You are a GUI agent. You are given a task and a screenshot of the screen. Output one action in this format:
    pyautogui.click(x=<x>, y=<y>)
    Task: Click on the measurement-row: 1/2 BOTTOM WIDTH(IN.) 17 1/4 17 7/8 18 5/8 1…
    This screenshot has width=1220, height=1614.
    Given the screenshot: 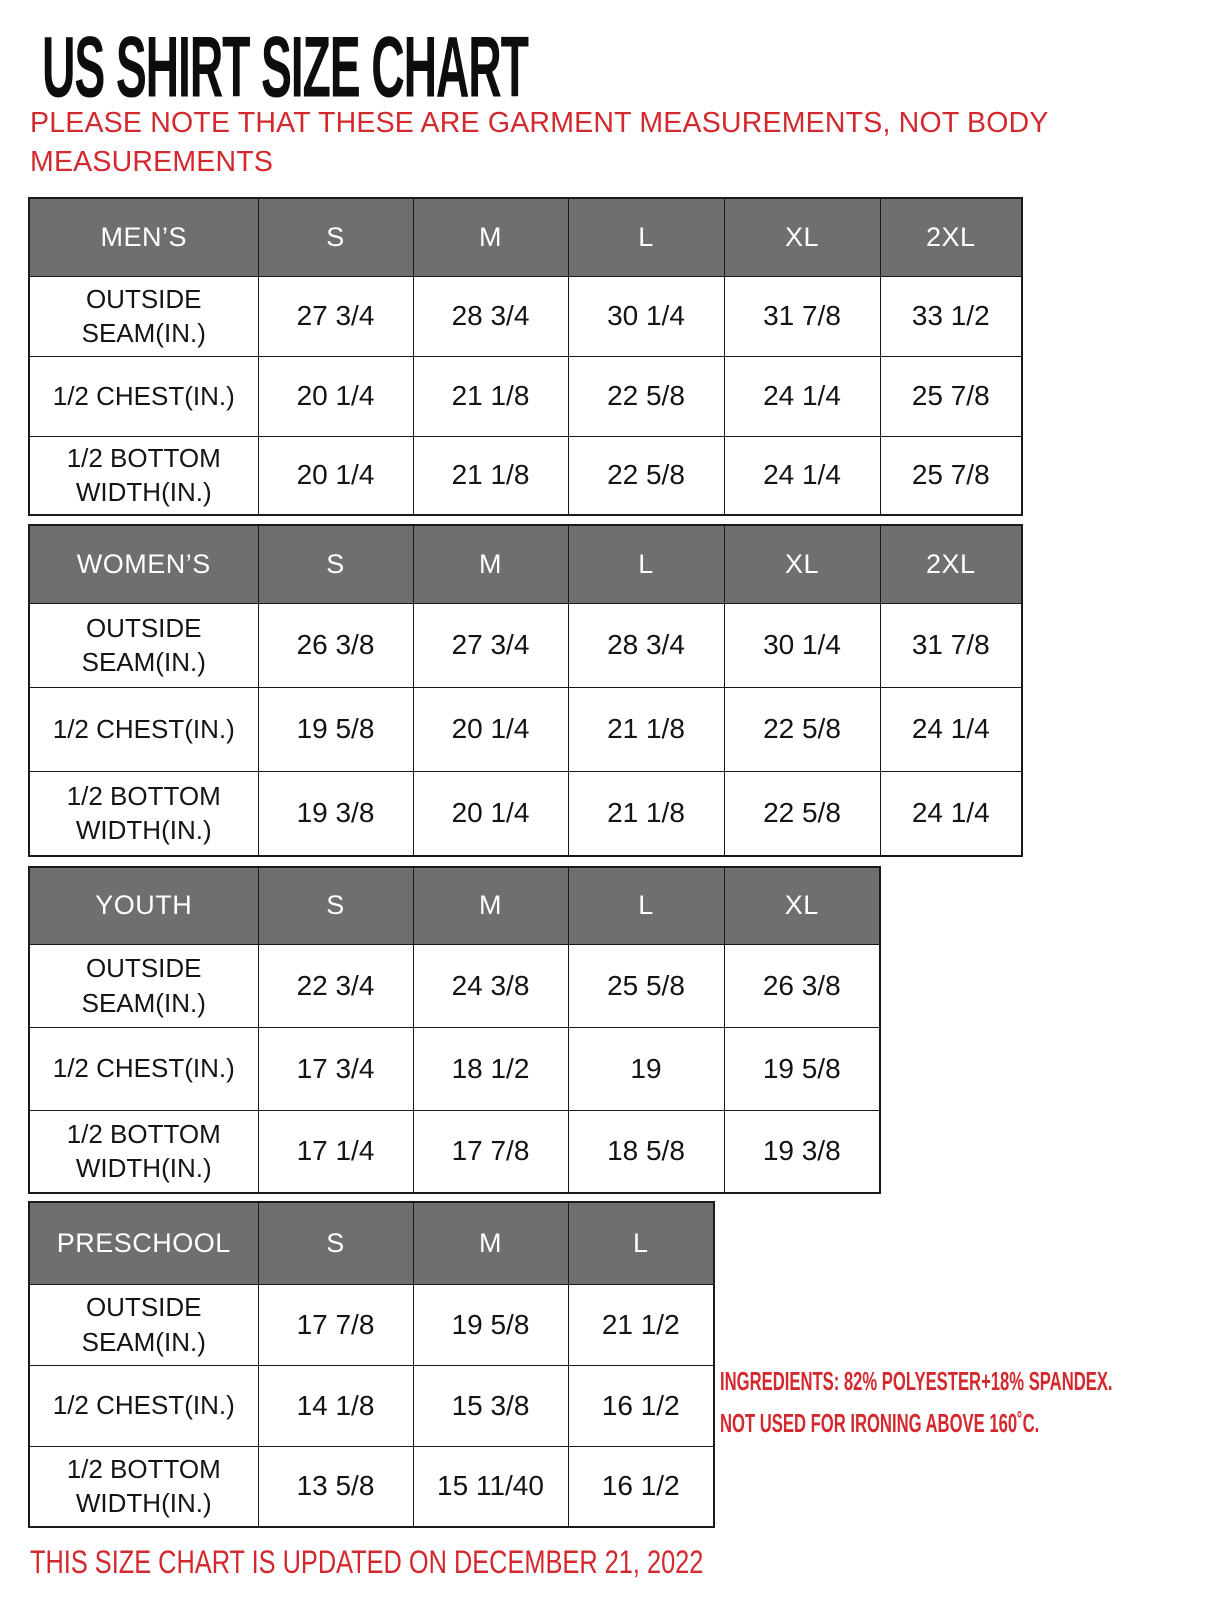 What is the action you would take?
    pyautogui.click(x=454, y=1151)
    